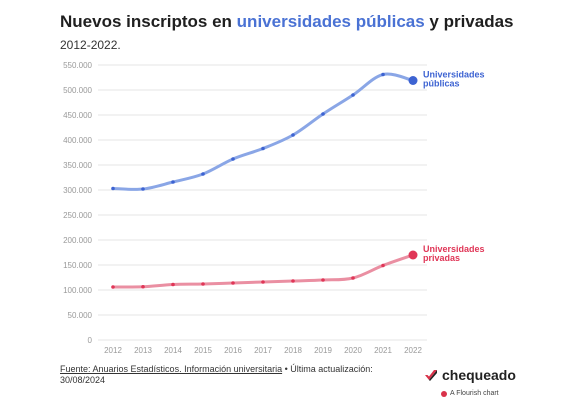  Describe the element at coordinates (90, 45) in the screenshot. I see `chart-subtitle: 2012-2022.` at that location.